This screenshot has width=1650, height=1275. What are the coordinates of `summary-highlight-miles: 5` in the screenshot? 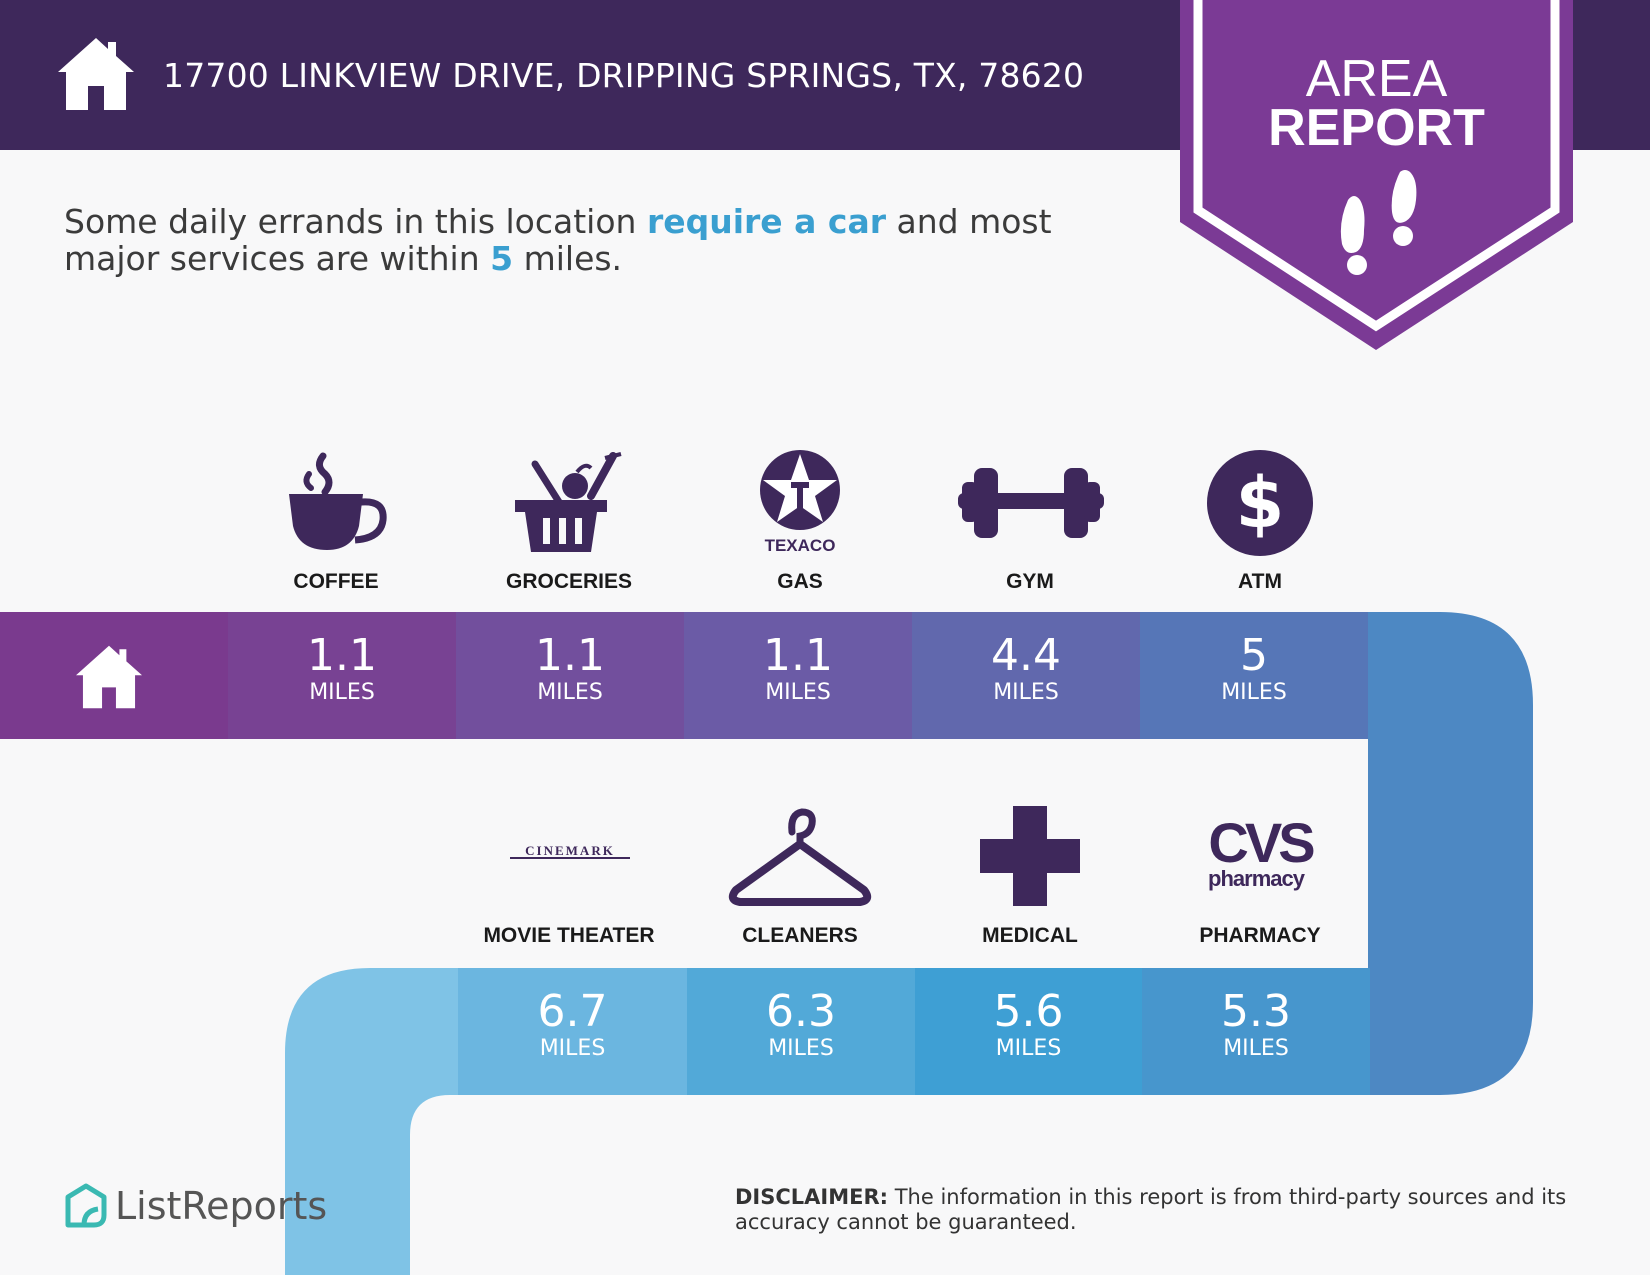 It's located at (502, 258).